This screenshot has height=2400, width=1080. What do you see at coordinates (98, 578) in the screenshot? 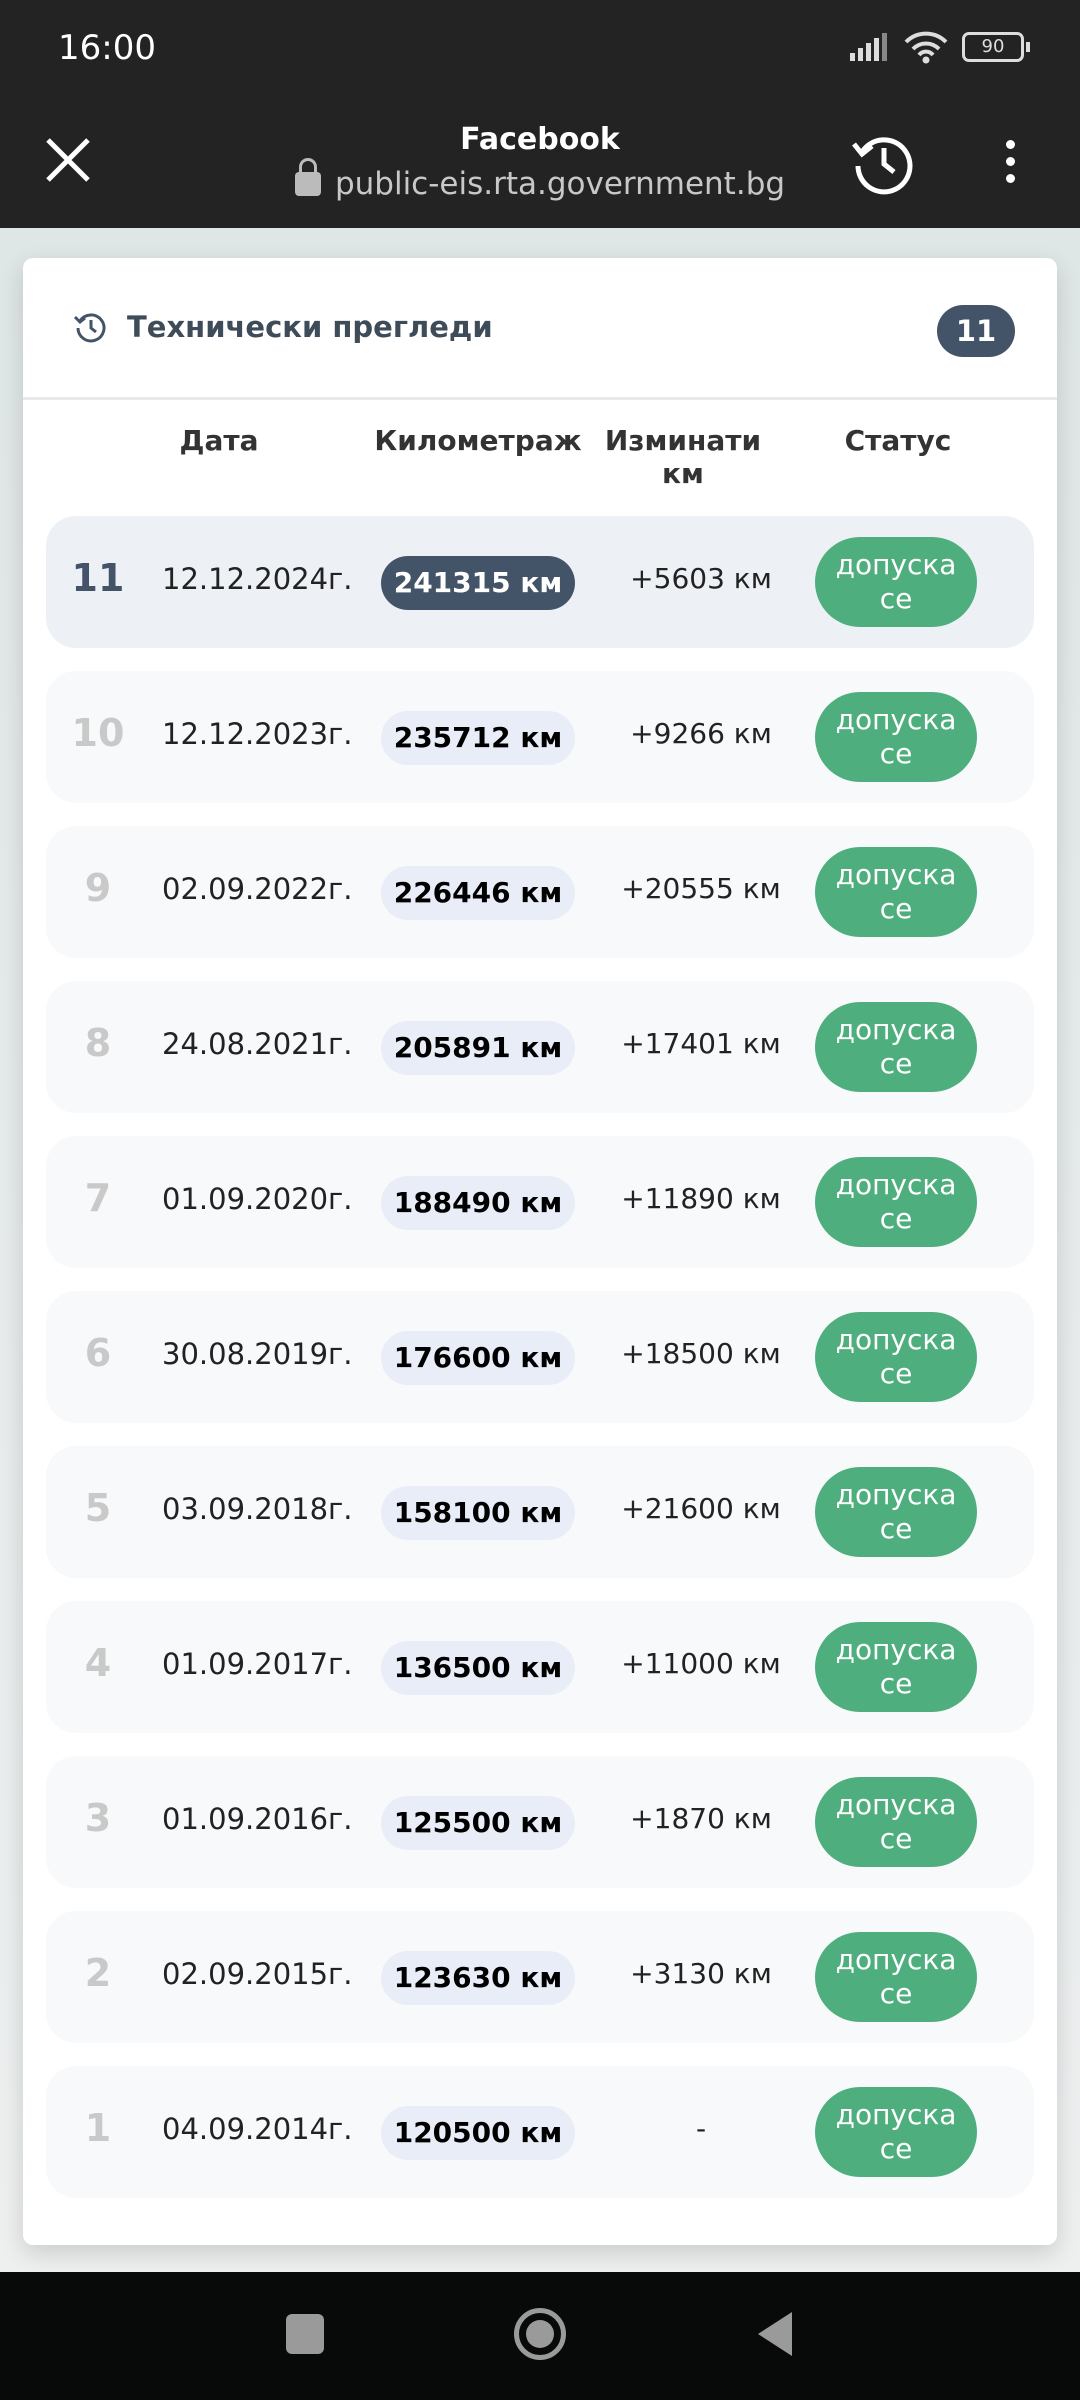
I see `row-number: 11` at bounding box center [98, 578].